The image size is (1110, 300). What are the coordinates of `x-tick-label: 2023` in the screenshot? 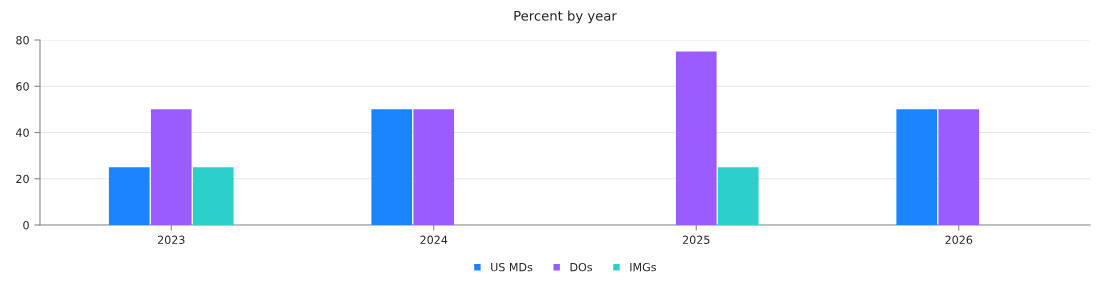 It's located at (171, 240).